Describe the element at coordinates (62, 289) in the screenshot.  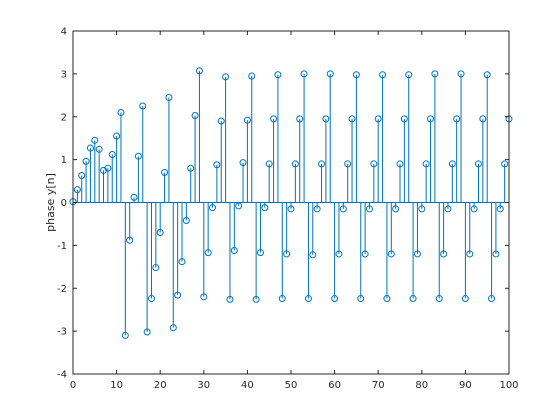
I see `y-tick-label: -2` at that location.